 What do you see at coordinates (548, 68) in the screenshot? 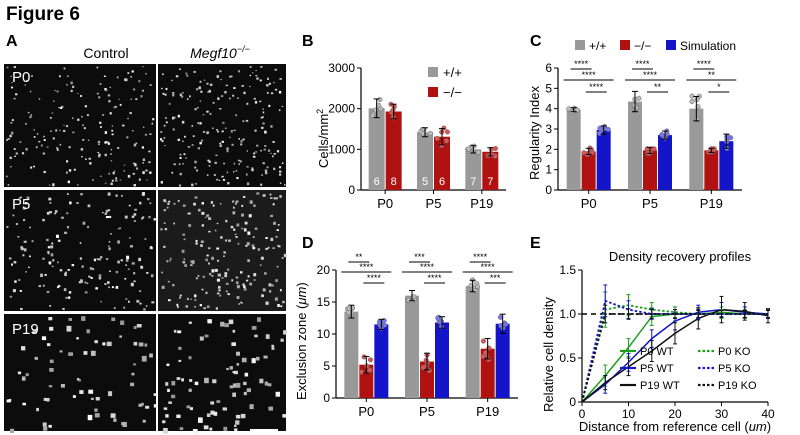
I see `y-tick-label: 6` at bounding box center [548, 68].